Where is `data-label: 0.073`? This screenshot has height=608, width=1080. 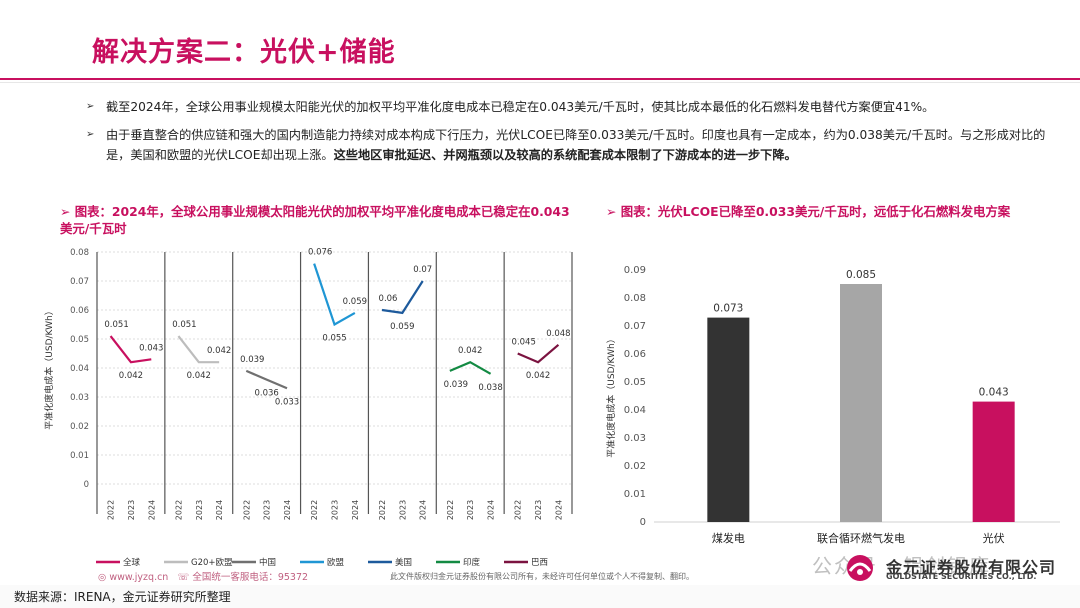
data-label: 0.073 is located at coordinates (728, 309).